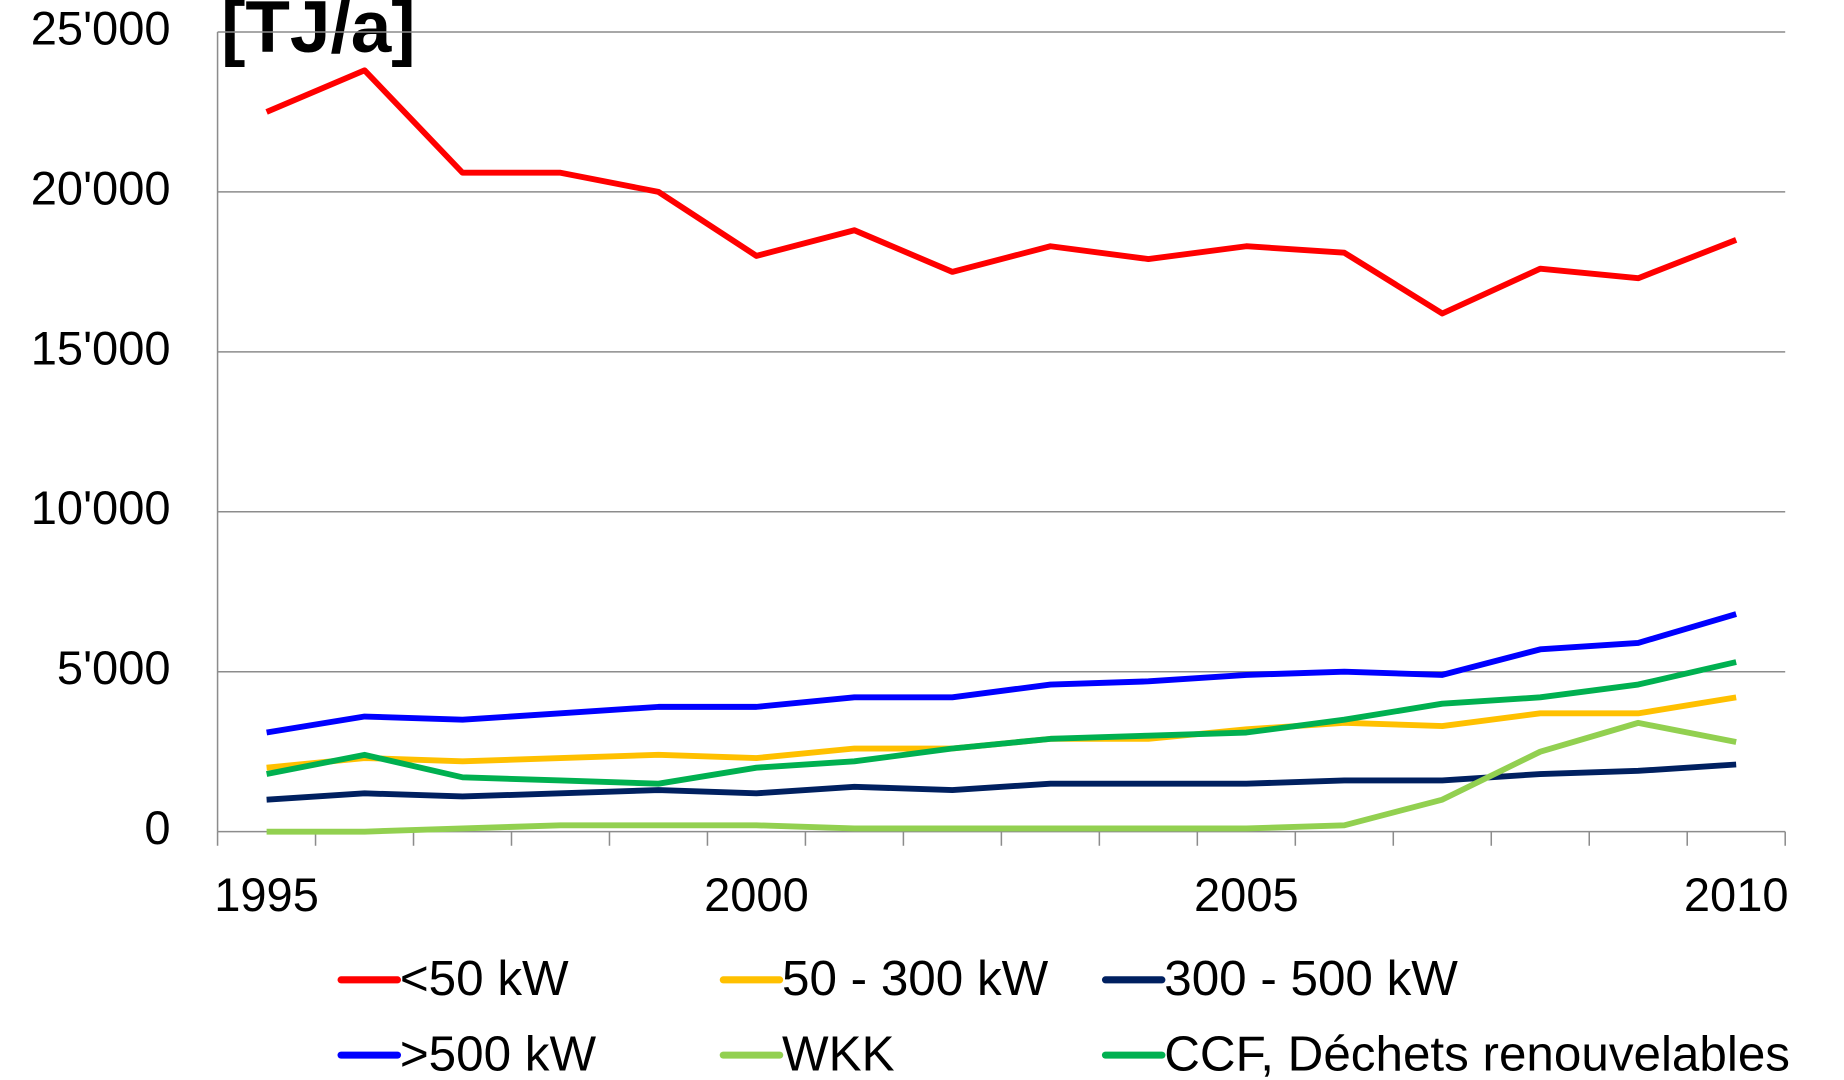  What do you see at coordinates (318, 34) in the screenshot?
I see `chart-title: [TJ/a]` at bounding box center [318, 34].